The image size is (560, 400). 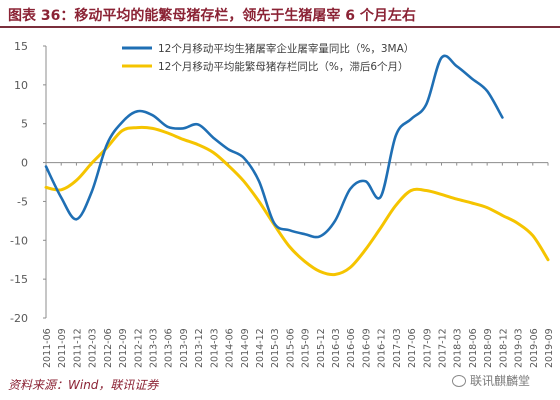 What do you see at coordinates (275, 348) in the screenshot?
I see `x-tick-label: 2015-03` at bounding box center [275, 348].